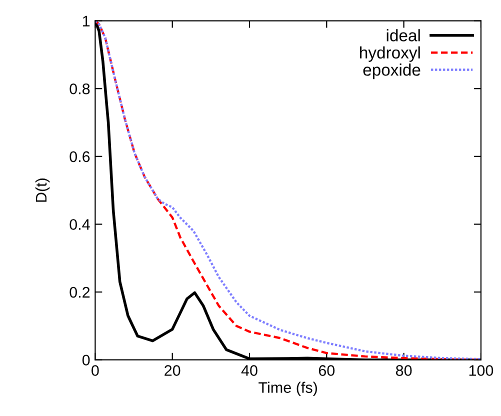 The height and width of the screenshot is (416, 501). What do you see at coordinates (172, 370) in the screenshot?
I see `x-tick-label: 20` at bounding box center [172, 370].